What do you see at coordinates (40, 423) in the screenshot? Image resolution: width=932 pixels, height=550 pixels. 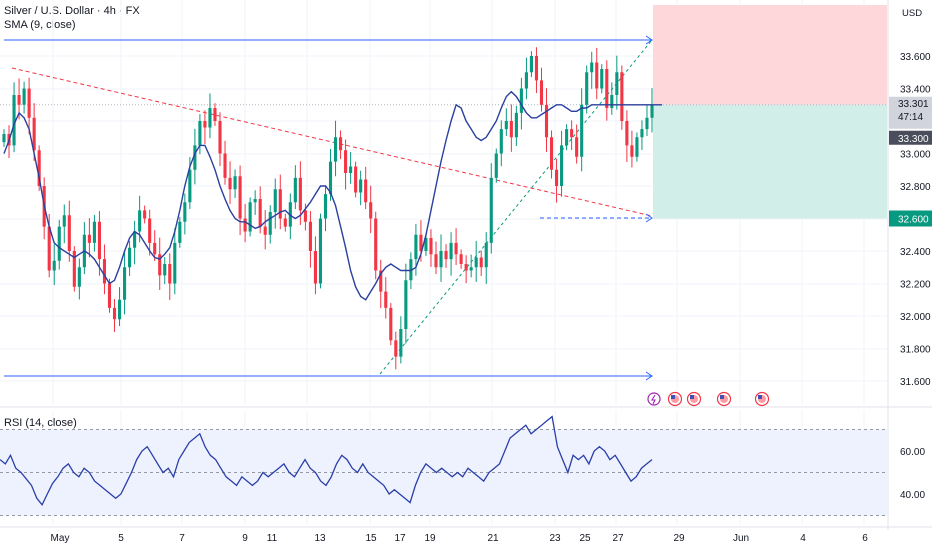 I see `rsi-legend: RSI (14, close)` at bounding box center [40, 423].